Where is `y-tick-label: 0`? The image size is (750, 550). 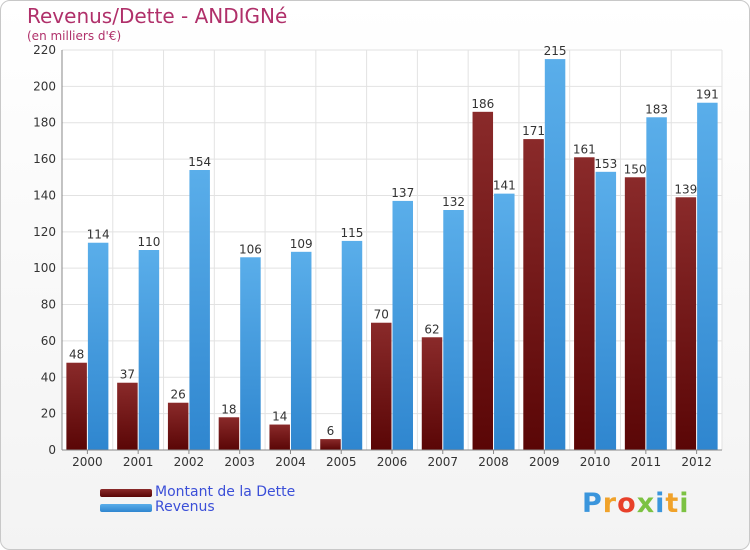 y-tick-label: 0 is located at coordinates (52, 450).